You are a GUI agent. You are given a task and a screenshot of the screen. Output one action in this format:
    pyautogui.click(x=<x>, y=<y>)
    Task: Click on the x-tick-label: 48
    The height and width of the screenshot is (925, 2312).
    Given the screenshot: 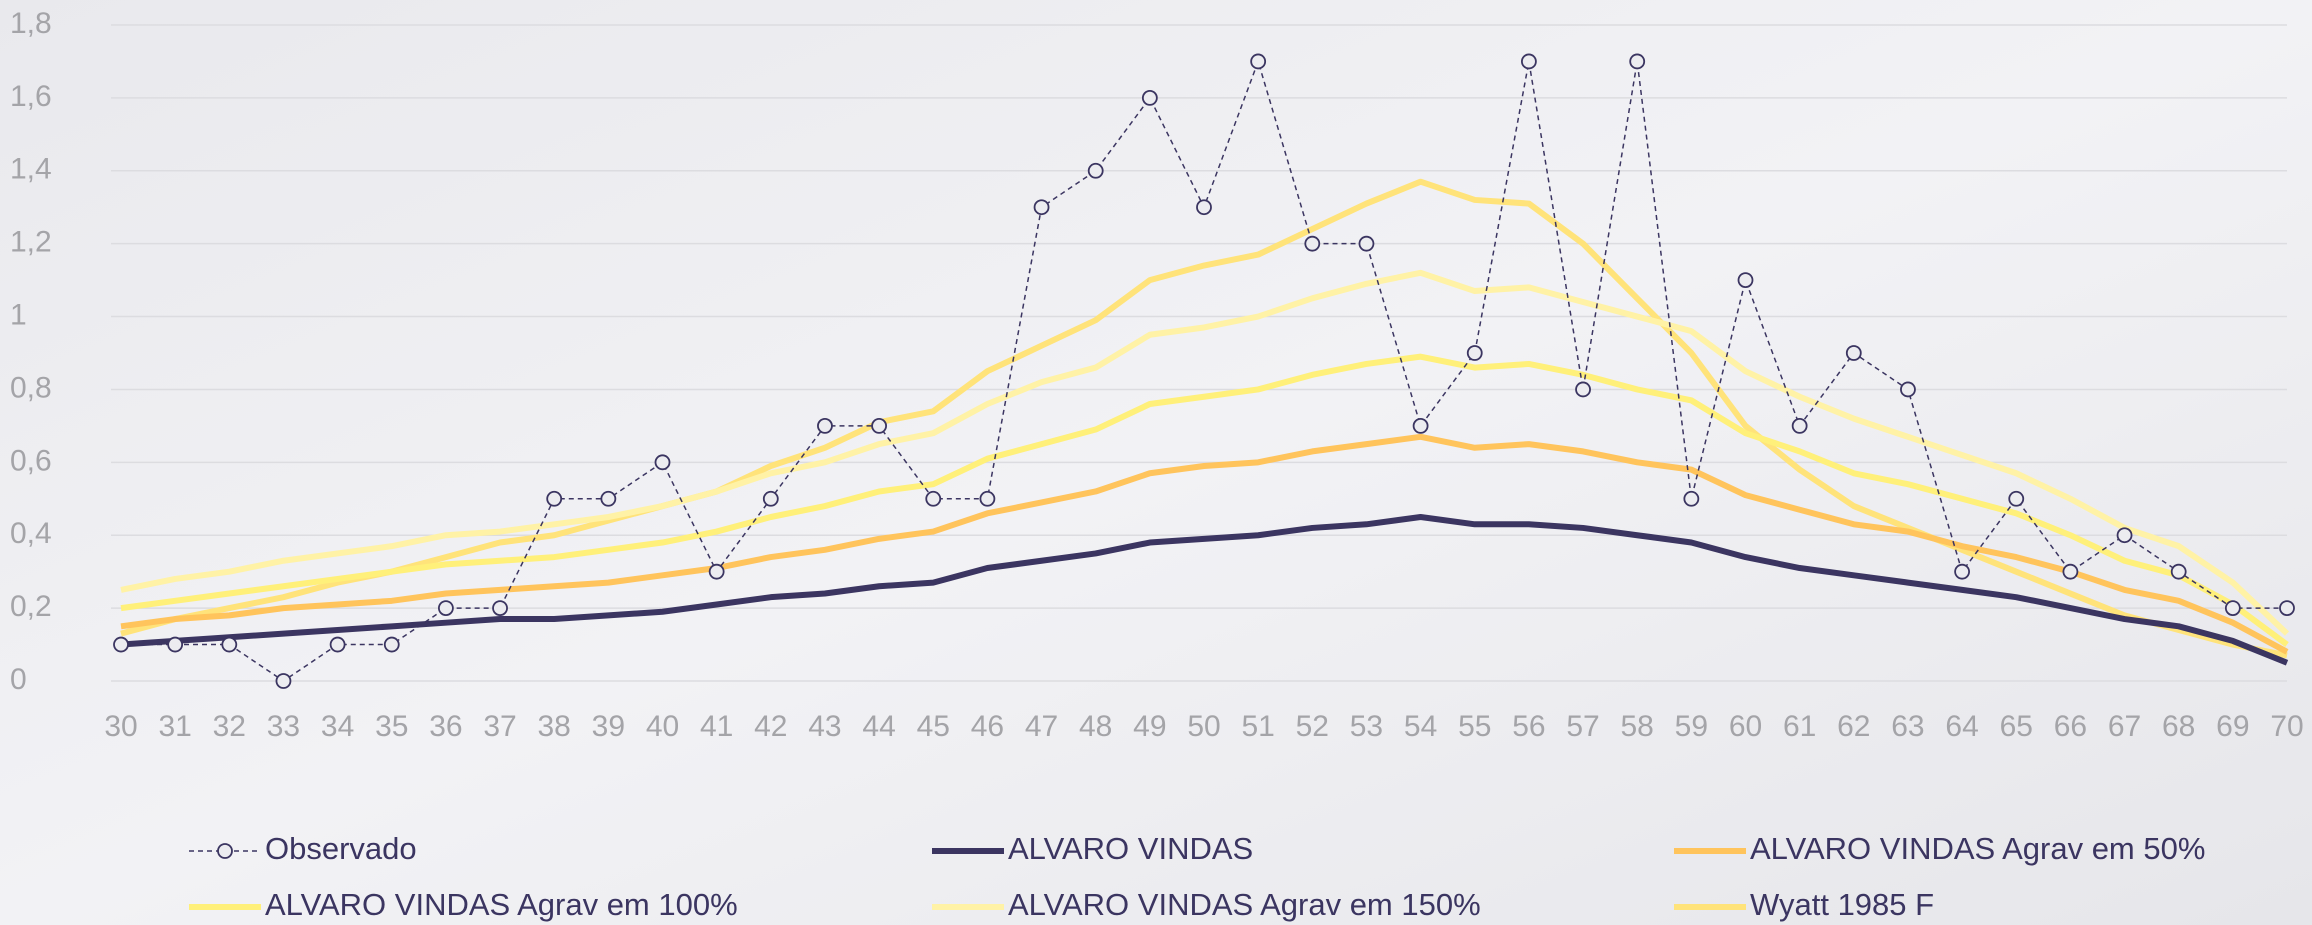 What is the action you would take?
    pyautogui.click(x=1095, y=726)
    